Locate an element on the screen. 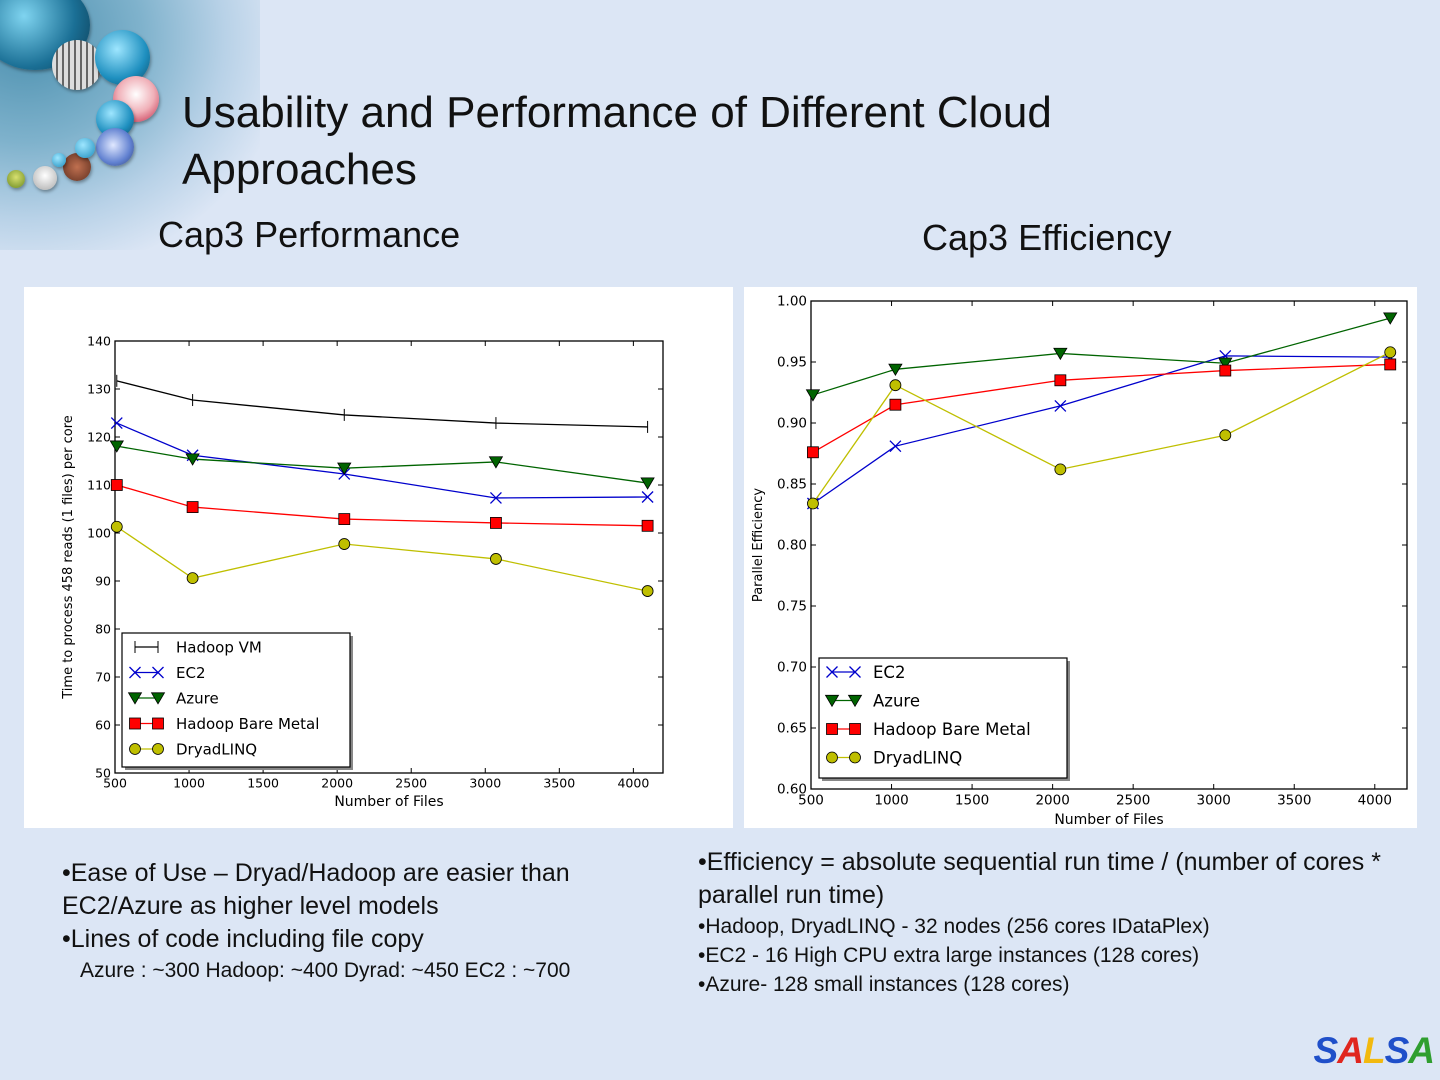 The width and height of the screenshot is (1440, 1080). x-tick-label: 2000 is located at coordinates (1052, 801).